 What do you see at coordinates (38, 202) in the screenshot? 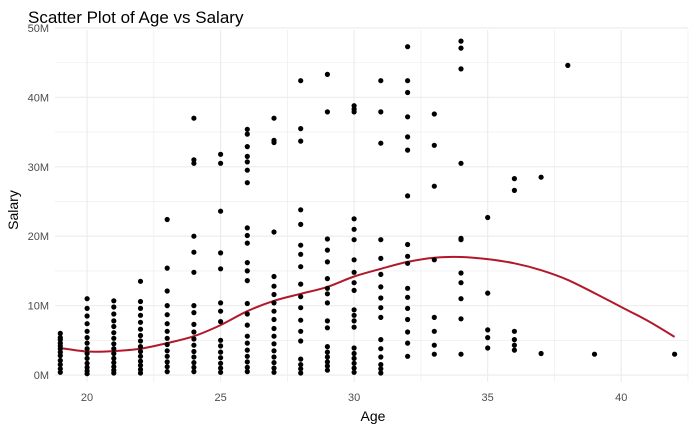
I see `y-tick-labels: 0M 10M 20M 30M 40M 50M` at bounding box center [38, 202].